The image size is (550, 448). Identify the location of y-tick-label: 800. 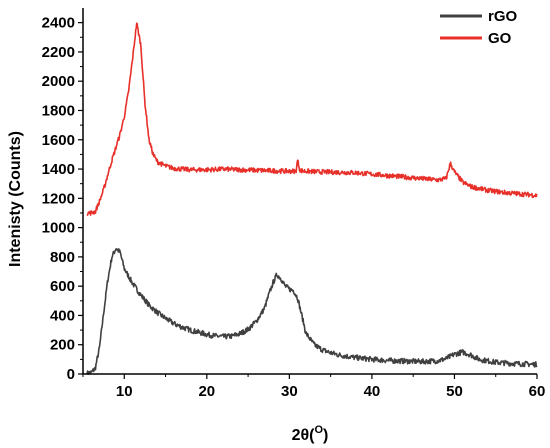
(62, 257).